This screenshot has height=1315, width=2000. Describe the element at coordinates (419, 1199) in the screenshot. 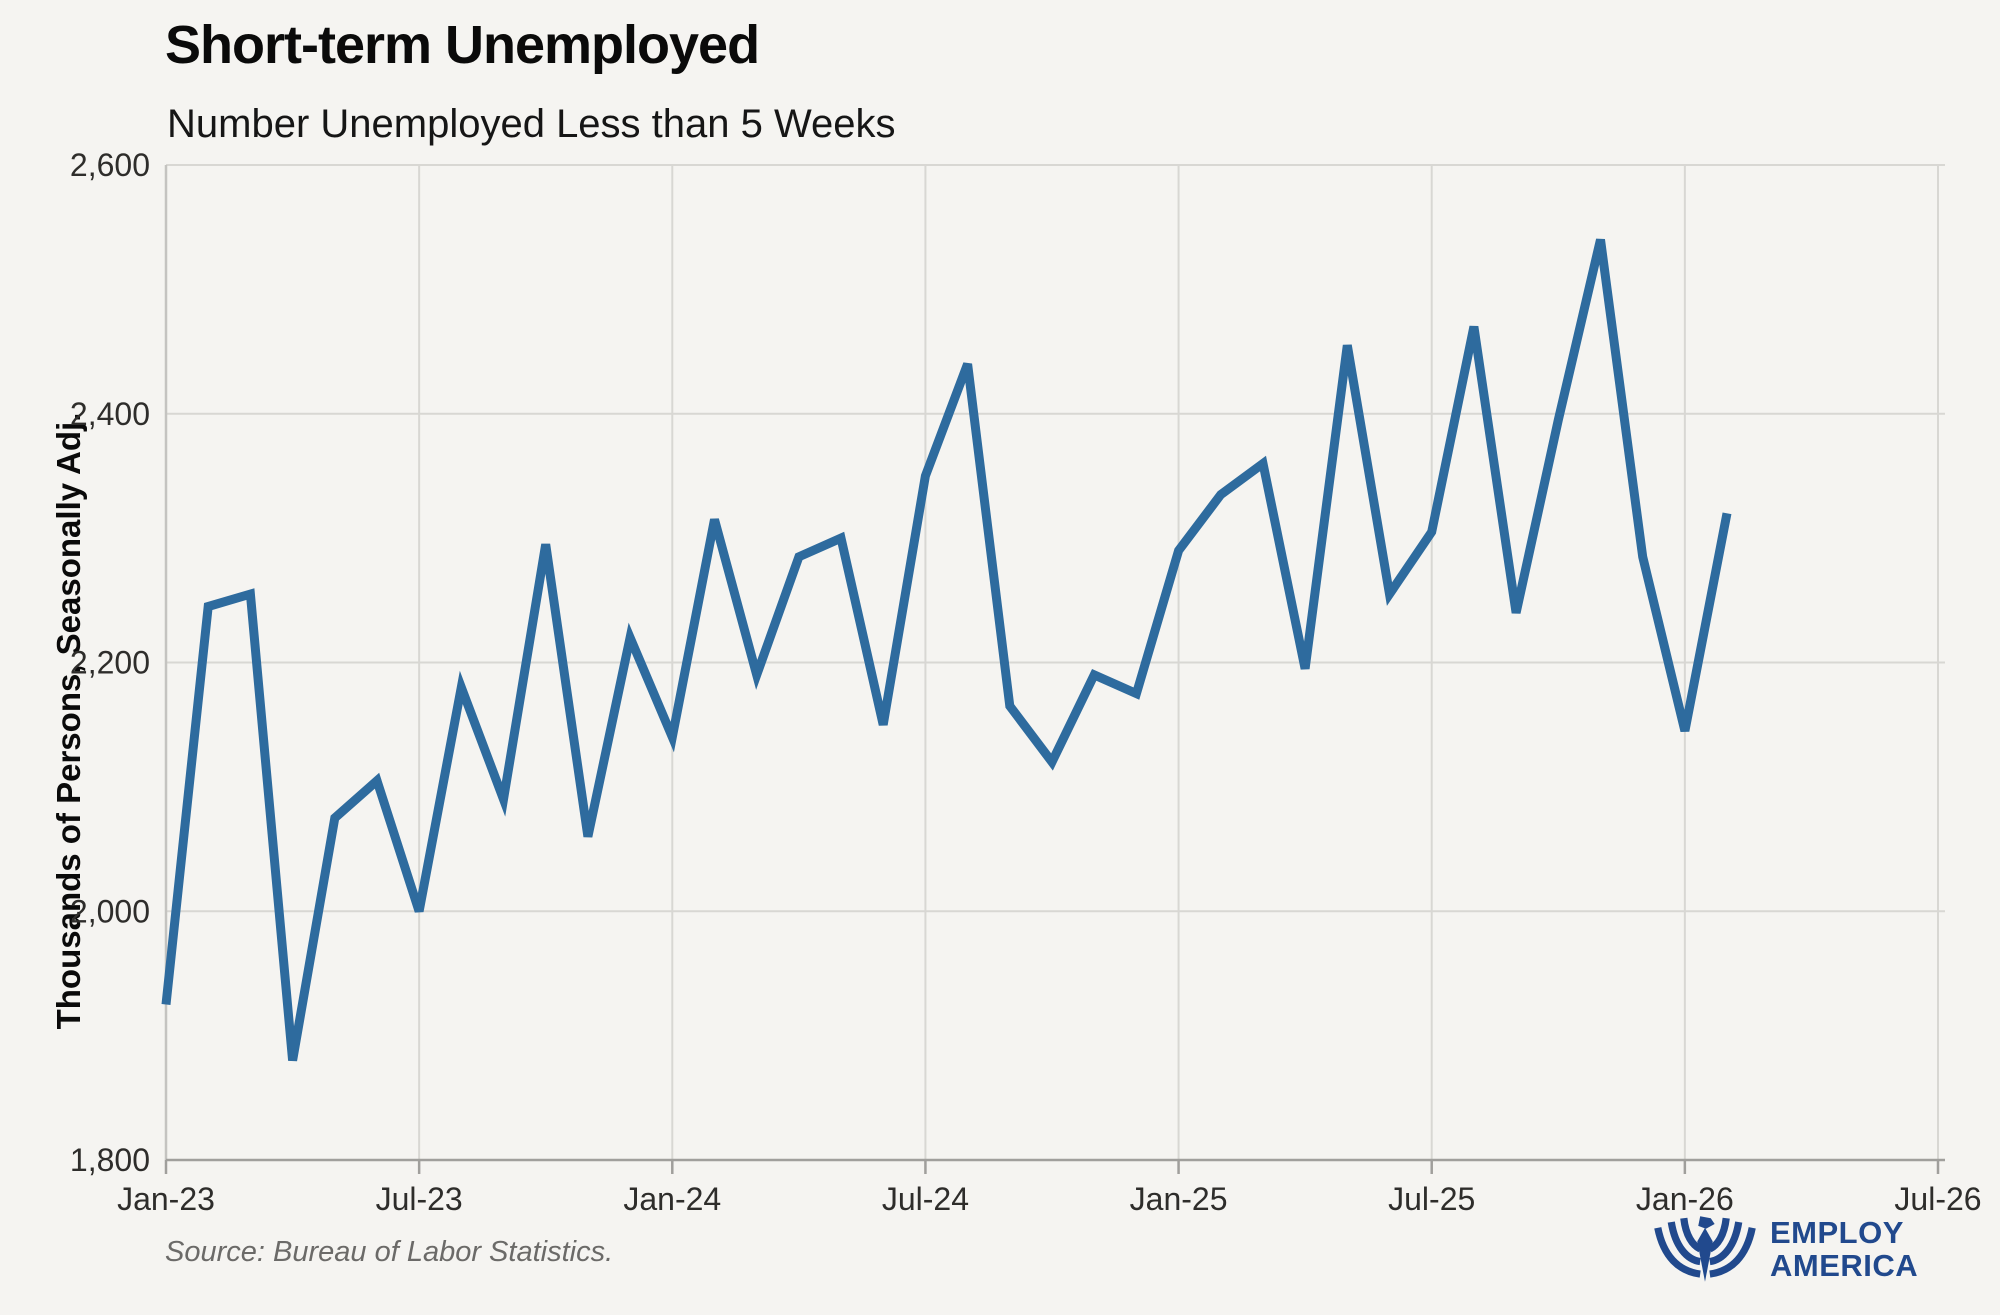

I see `x-tick-label: Jul-23` at that location.